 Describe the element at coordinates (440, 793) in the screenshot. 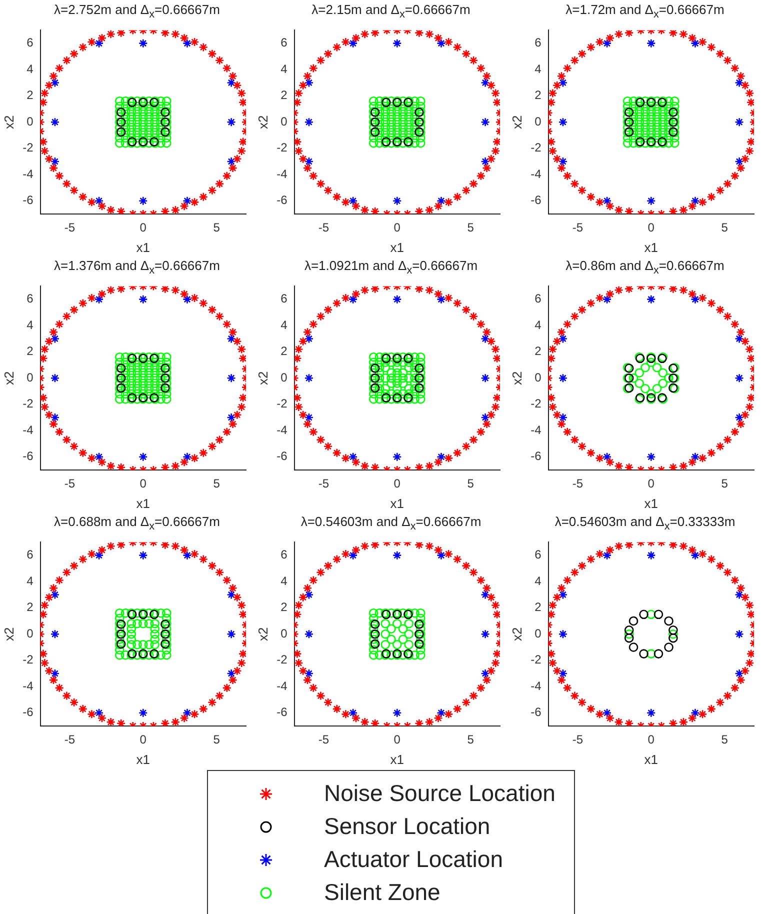

I see `legend-label: Noise Source Location` at that location.